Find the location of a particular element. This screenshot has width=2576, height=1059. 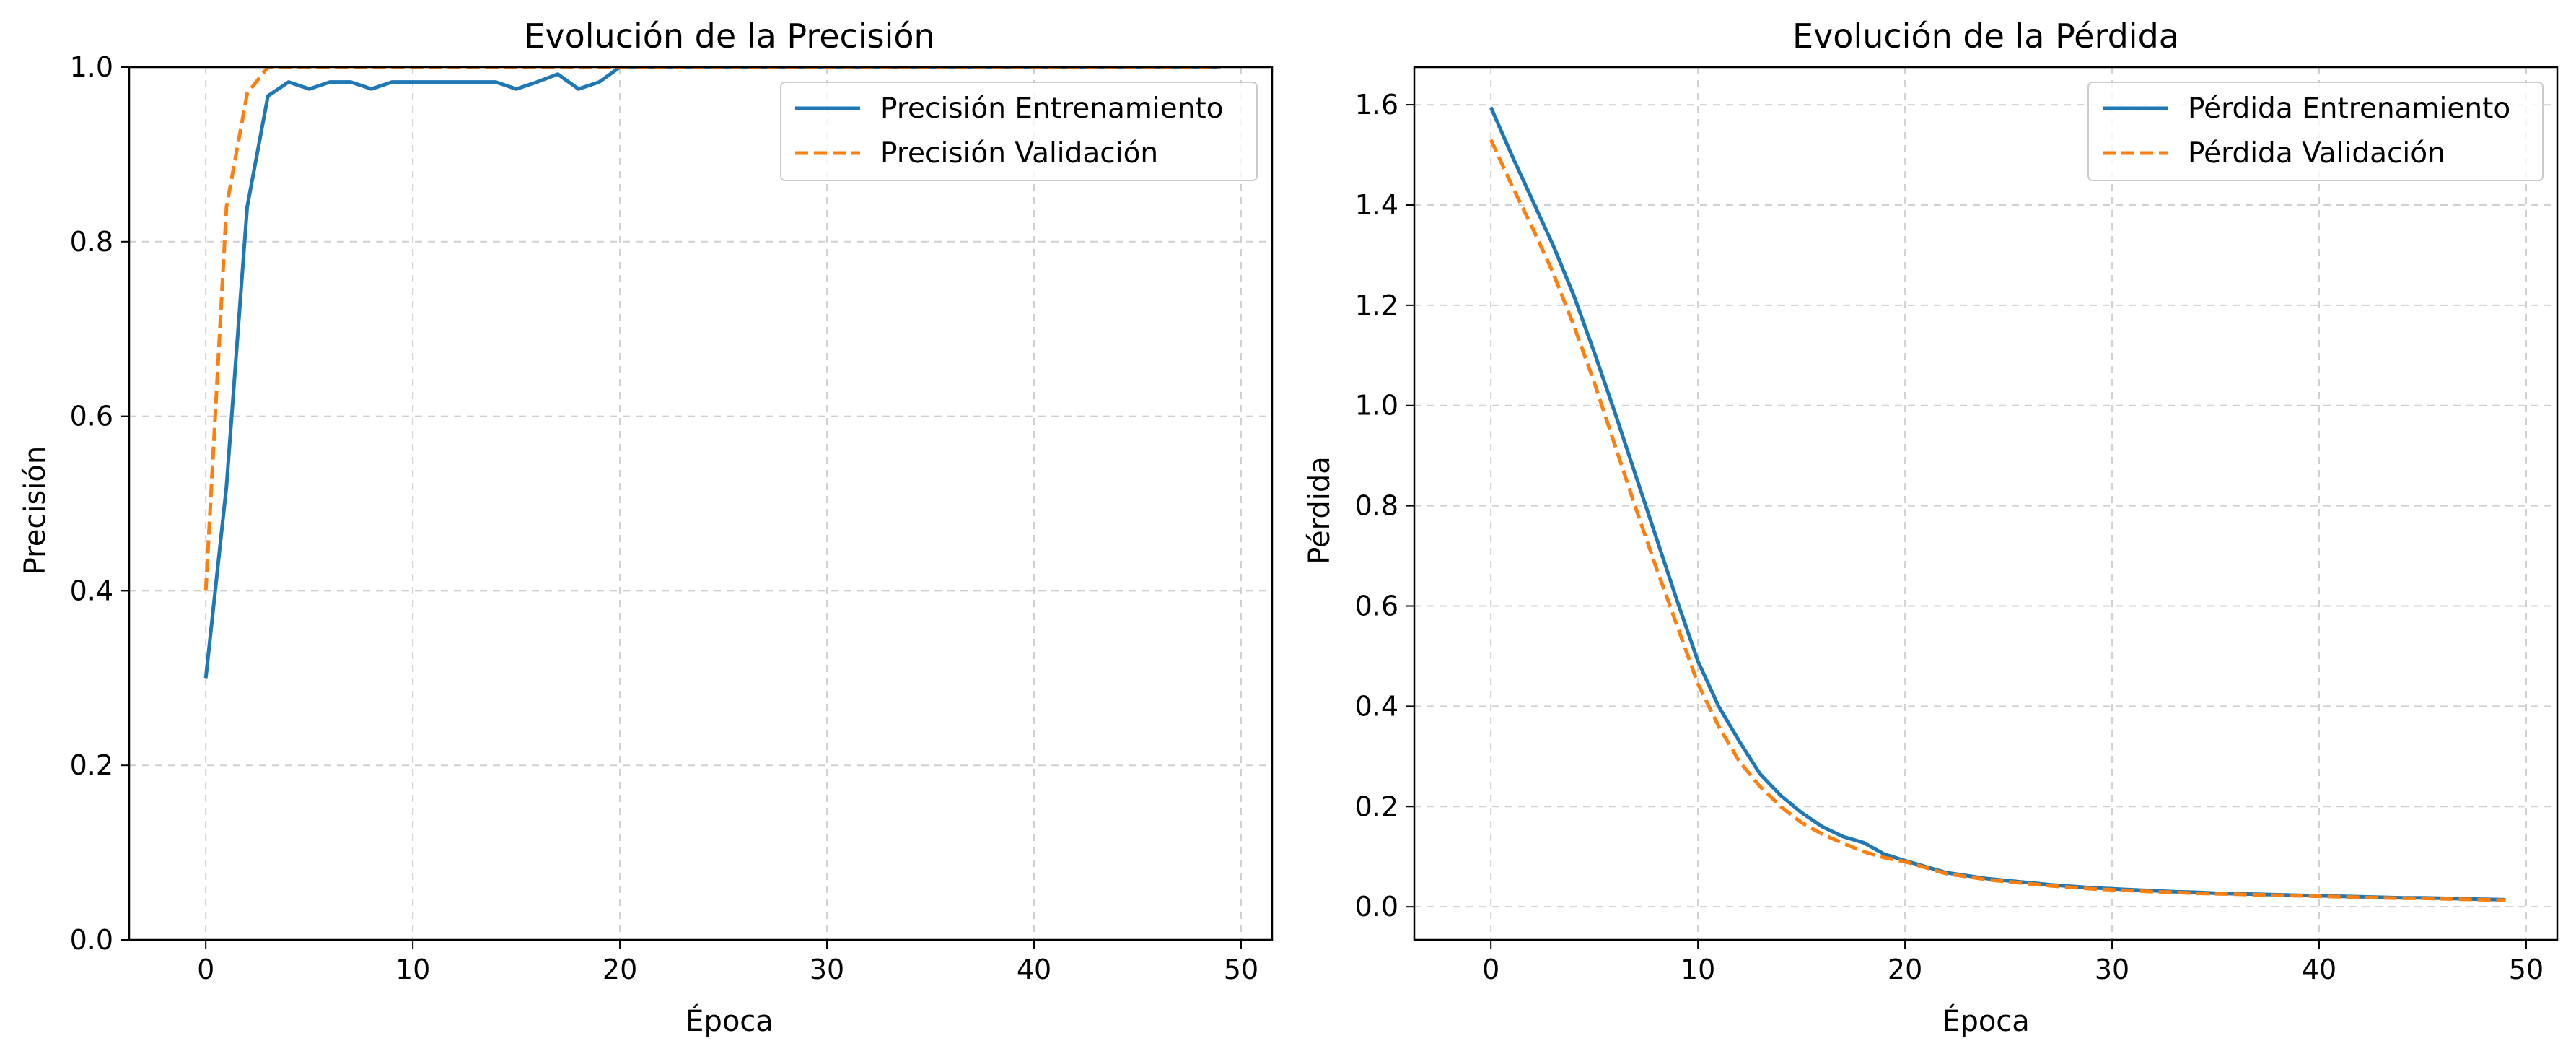

legend-label-1: Pérdida Validación is located at coordinates (2316, 153).